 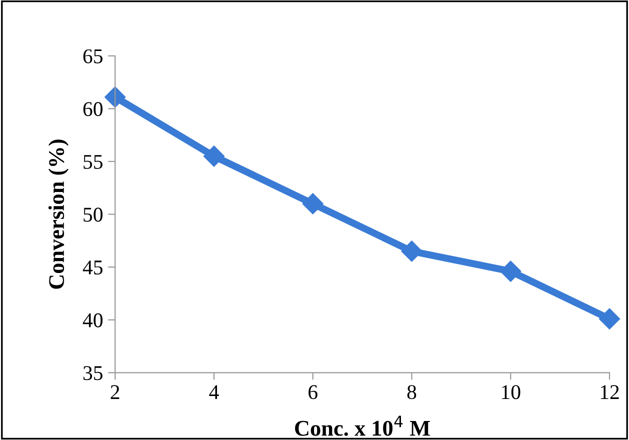 What do you see at coordinates (92, 320) in the screenshot?
I see `y-tick-label: 40` at bounding box center [92, 320].